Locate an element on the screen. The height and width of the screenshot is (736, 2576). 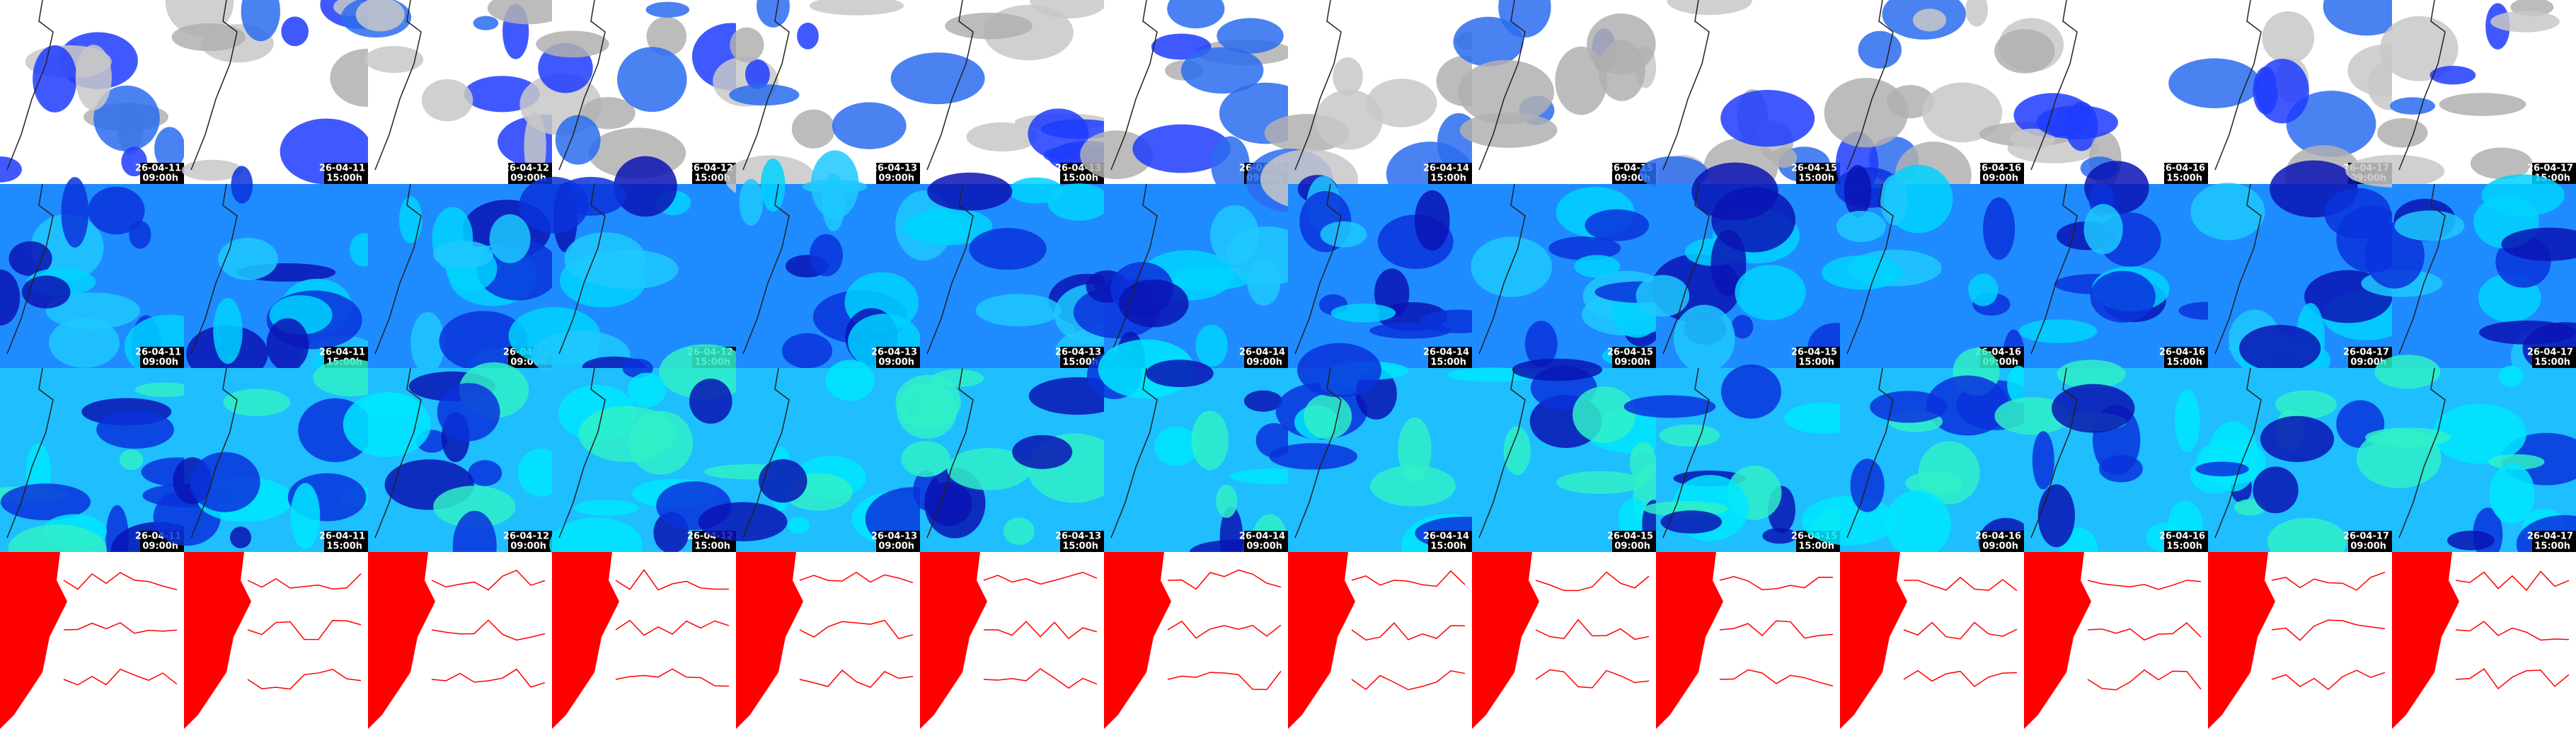
panel-date: 26-04-17 is located at coordinates (2366, 536).